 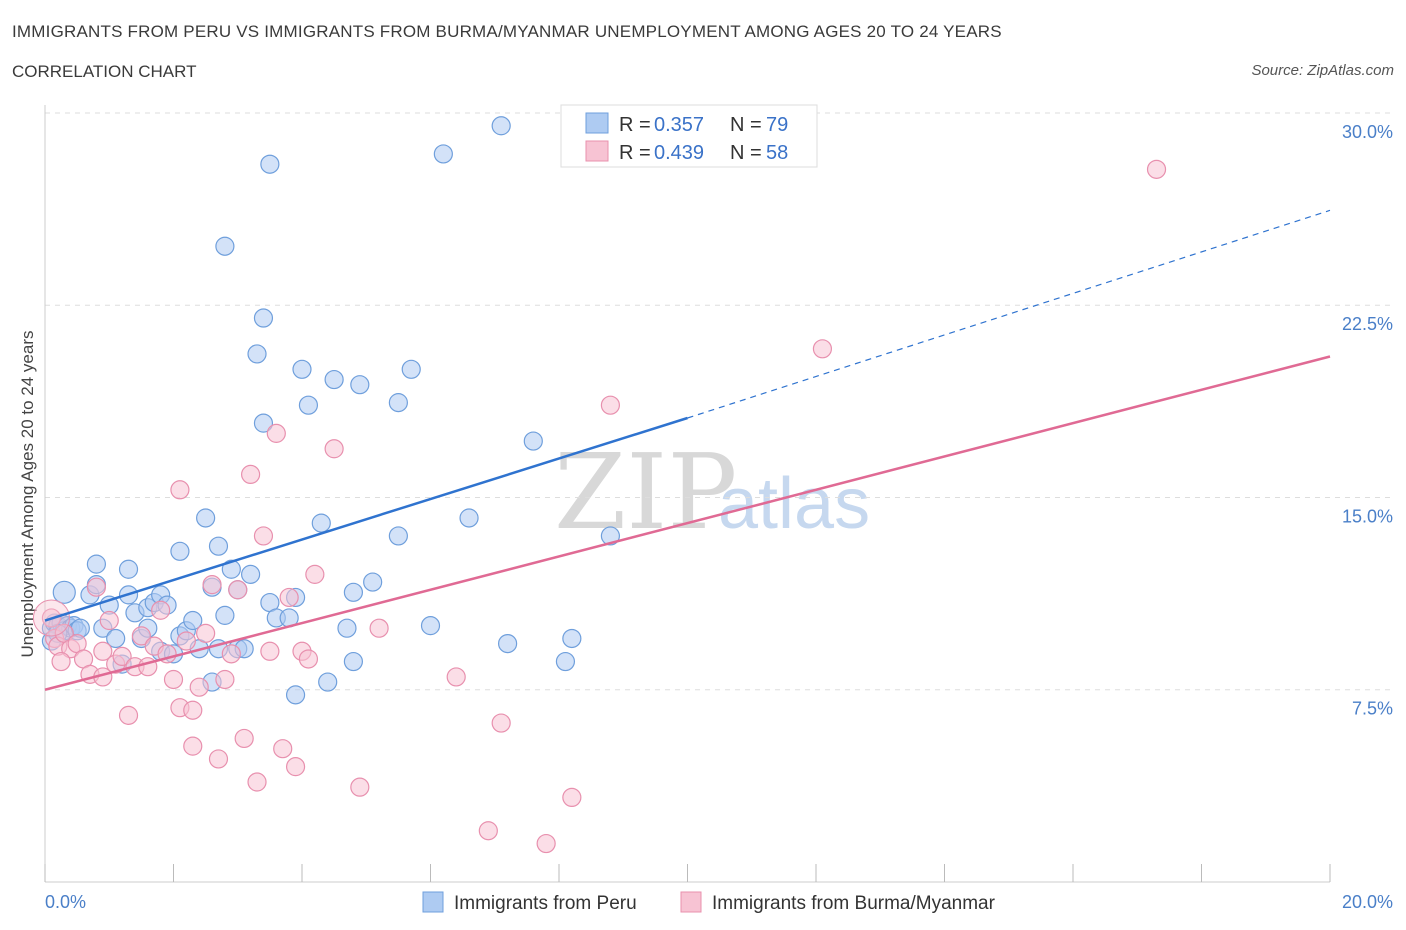 I want to click on legend-peru-n-label: N =, so click(x=746, y=125).